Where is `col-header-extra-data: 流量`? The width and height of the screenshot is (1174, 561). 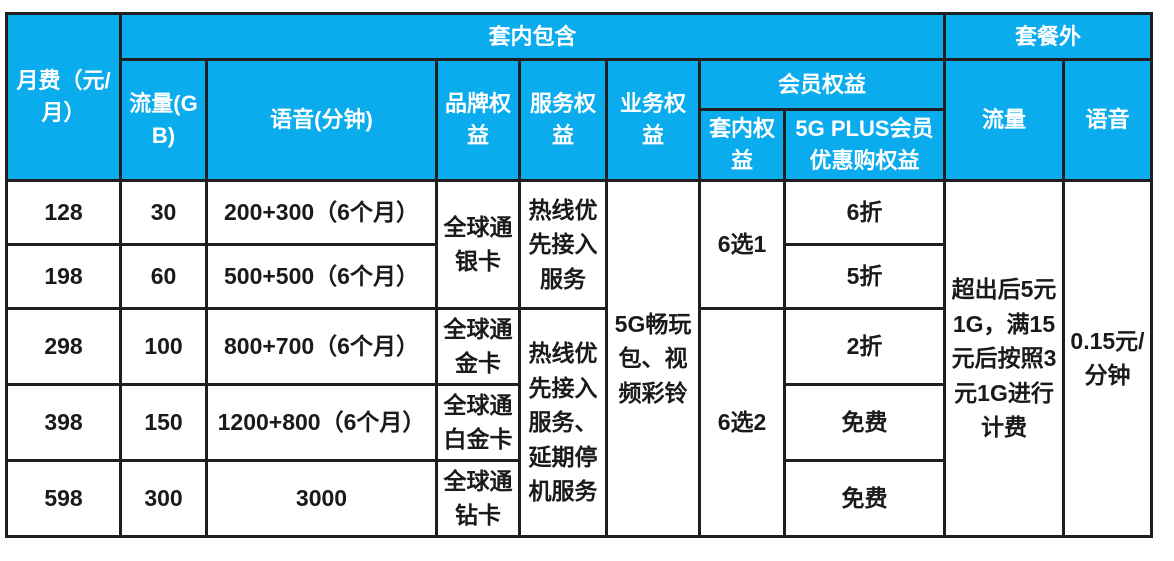
col-header-extra-data: 流量 is located at coordinates (1004, 120).